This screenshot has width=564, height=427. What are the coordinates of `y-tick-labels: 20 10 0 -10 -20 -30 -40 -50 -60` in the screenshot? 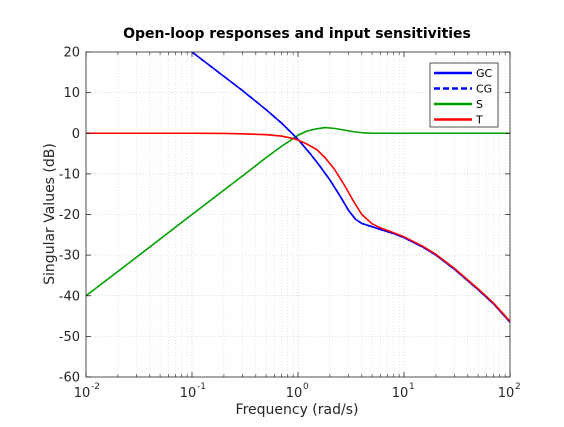 It's located at (69, 216).